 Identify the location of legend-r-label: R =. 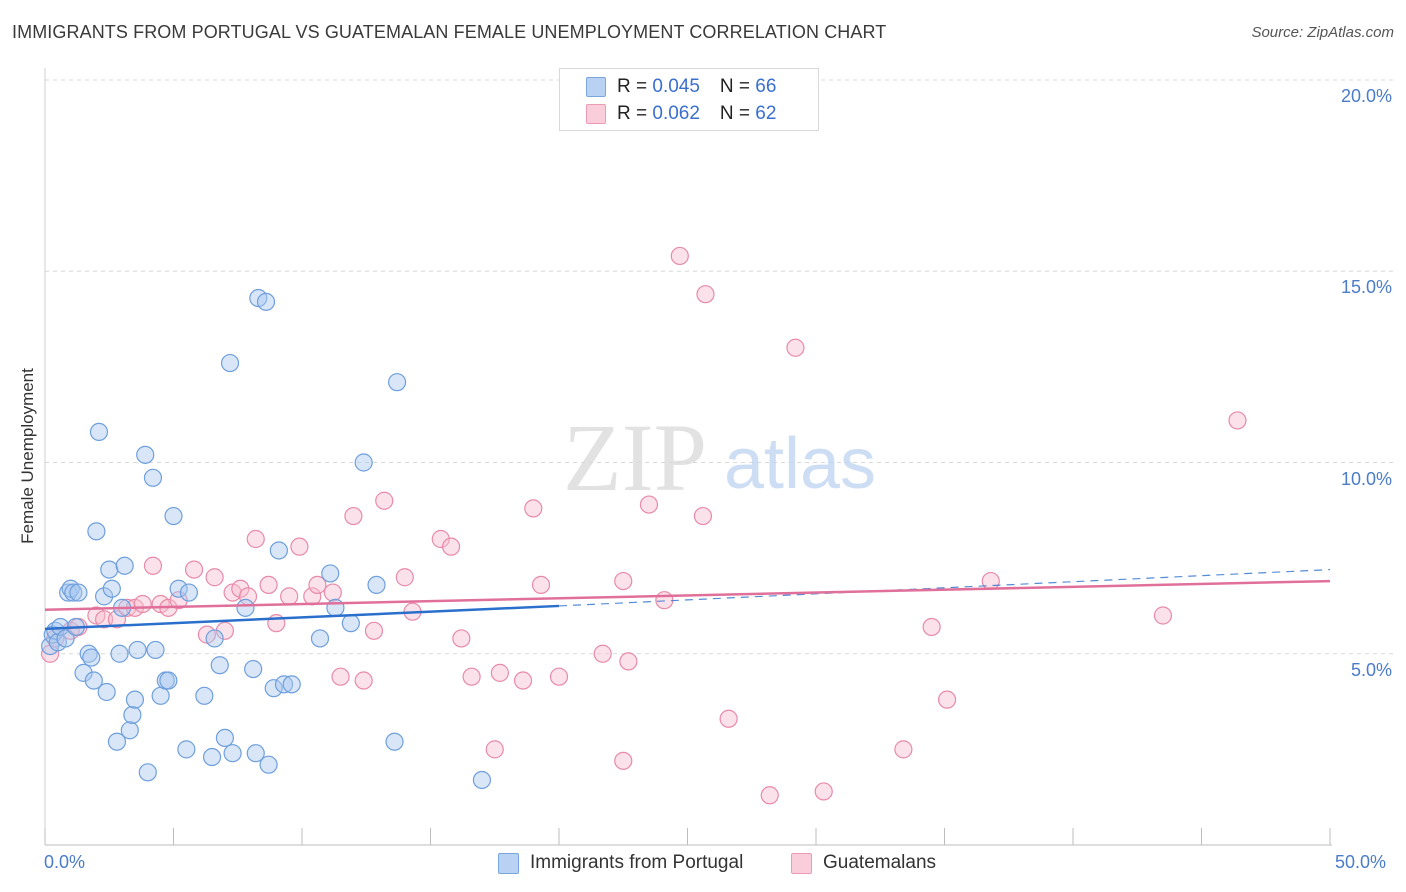
(635, 113).